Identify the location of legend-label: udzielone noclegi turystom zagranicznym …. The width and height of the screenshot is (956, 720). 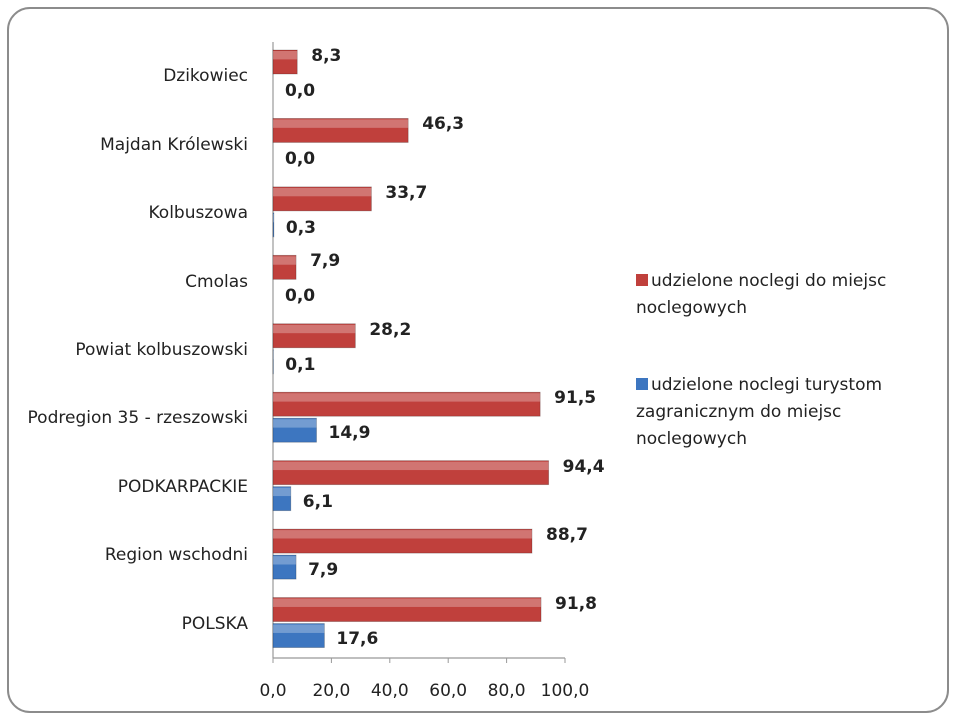
(759, 412).